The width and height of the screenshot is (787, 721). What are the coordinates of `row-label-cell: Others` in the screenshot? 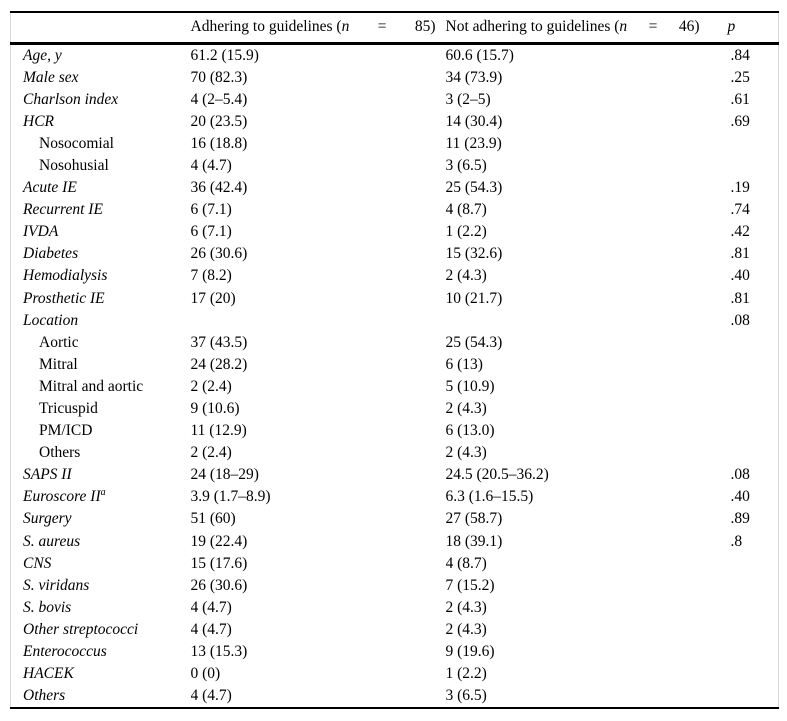 It's located at (101, 696).